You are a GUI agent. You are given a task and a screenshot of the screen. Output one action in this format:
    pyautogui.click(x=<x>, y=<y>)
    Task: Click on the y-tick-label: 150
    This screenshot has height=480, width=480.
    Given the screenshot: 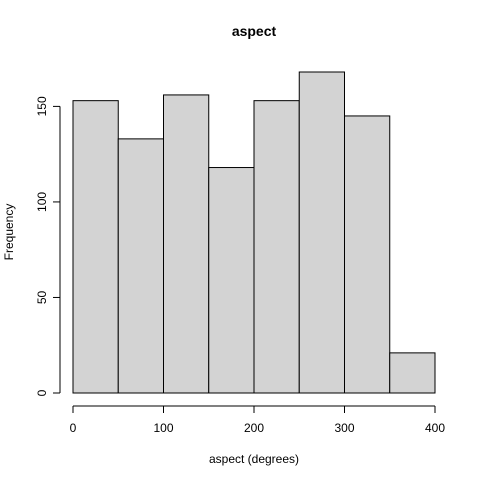 What is the action you would take?
    pyautogui.click(x=42, y=106)
    